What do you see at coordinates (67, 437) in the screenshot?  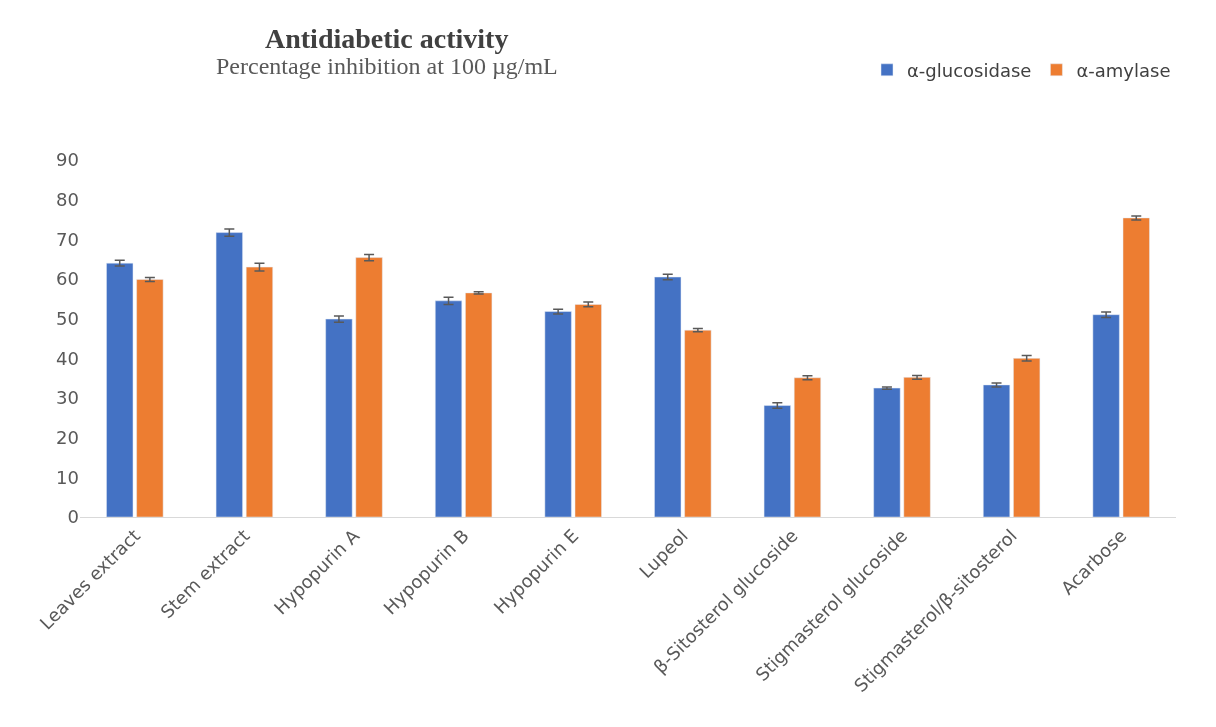 I see `y-tick-label: 20` at bounding box center [67, 437].